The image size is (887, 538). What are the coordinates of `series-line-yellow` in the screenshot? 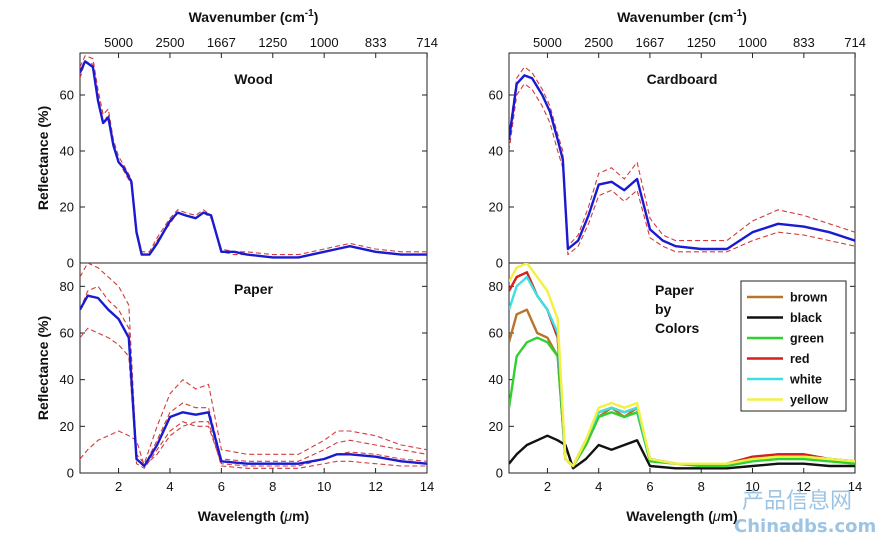 It's located at (682, 365).